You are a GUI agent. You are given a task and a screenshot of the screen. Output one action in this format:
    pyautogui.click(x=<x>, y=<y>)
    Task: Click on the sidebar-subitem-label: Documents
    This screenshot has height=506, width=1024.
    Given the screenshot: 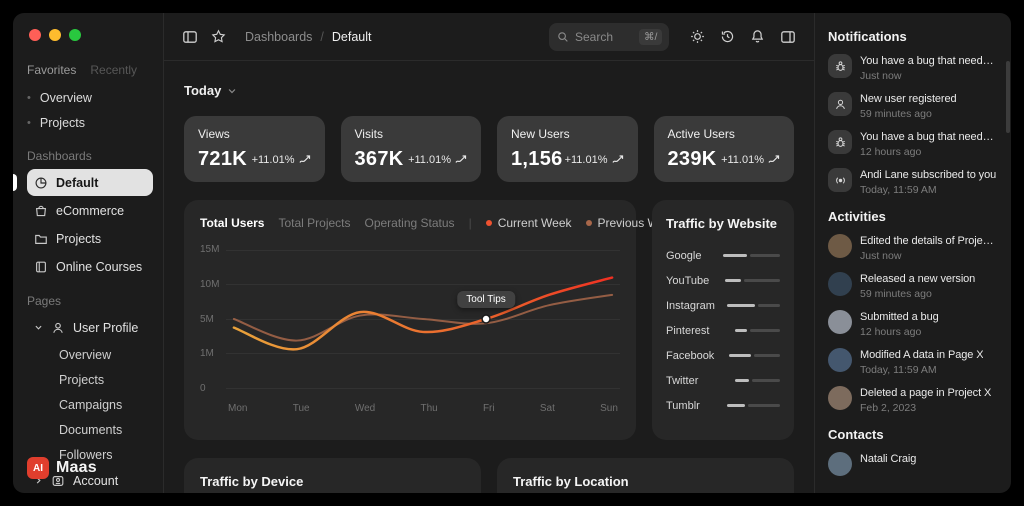 What is the action you would take?
    pyautogui.click(x=91, y=429)
    